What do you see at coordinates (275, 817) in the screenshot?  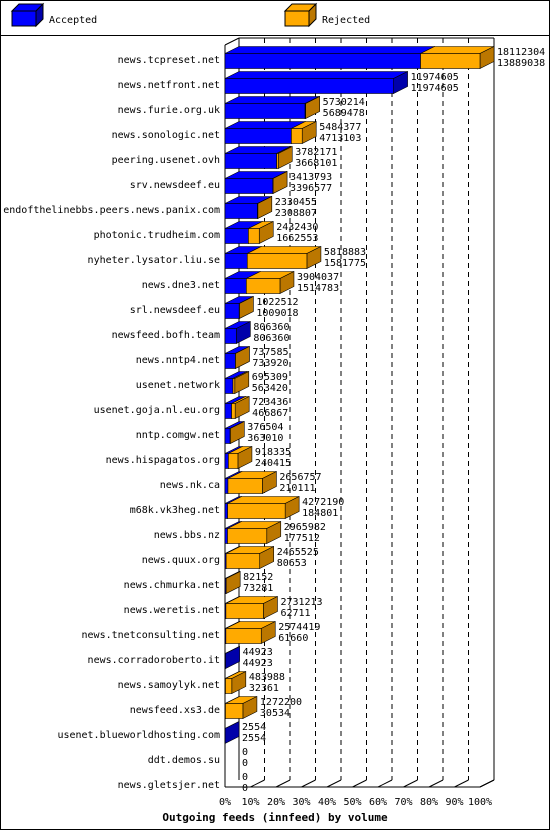 I see `chart-title: Outgoing feeds (innfeed) by volume` at bounding box center [275, 817].